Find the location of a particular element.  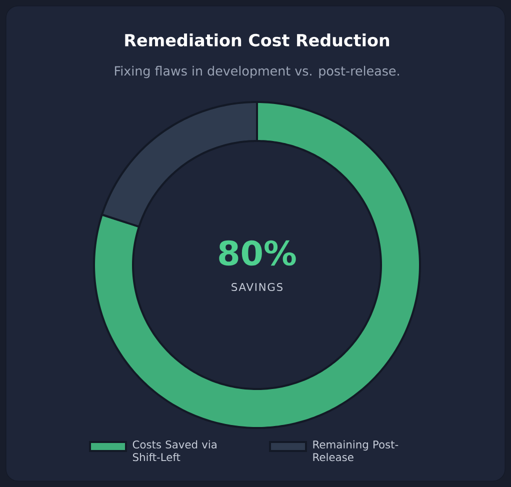

legend-label: Costs Saved via Shift-Left is located at coordinates (174, 451).